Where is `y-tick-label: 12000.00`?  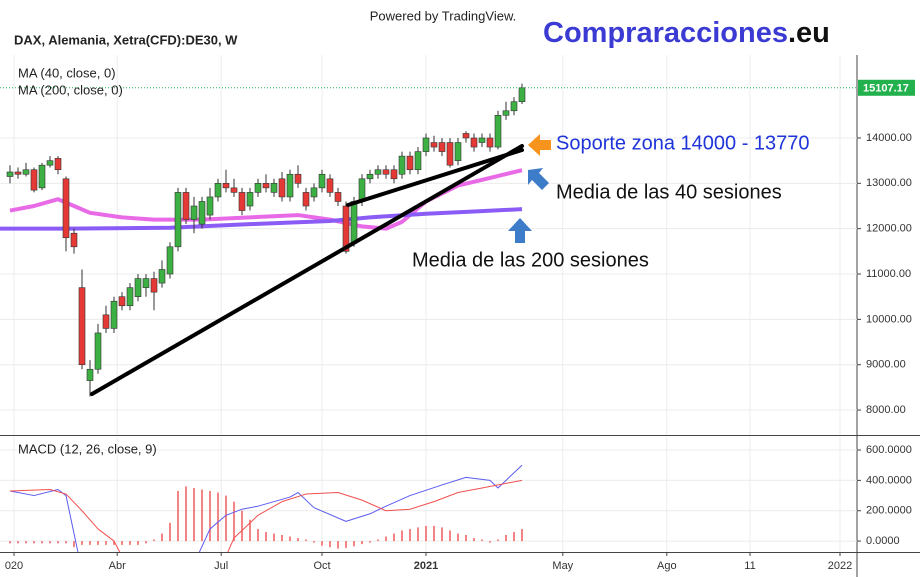 y-tick-label: 12000.00 is located at coordinates (889, 229).